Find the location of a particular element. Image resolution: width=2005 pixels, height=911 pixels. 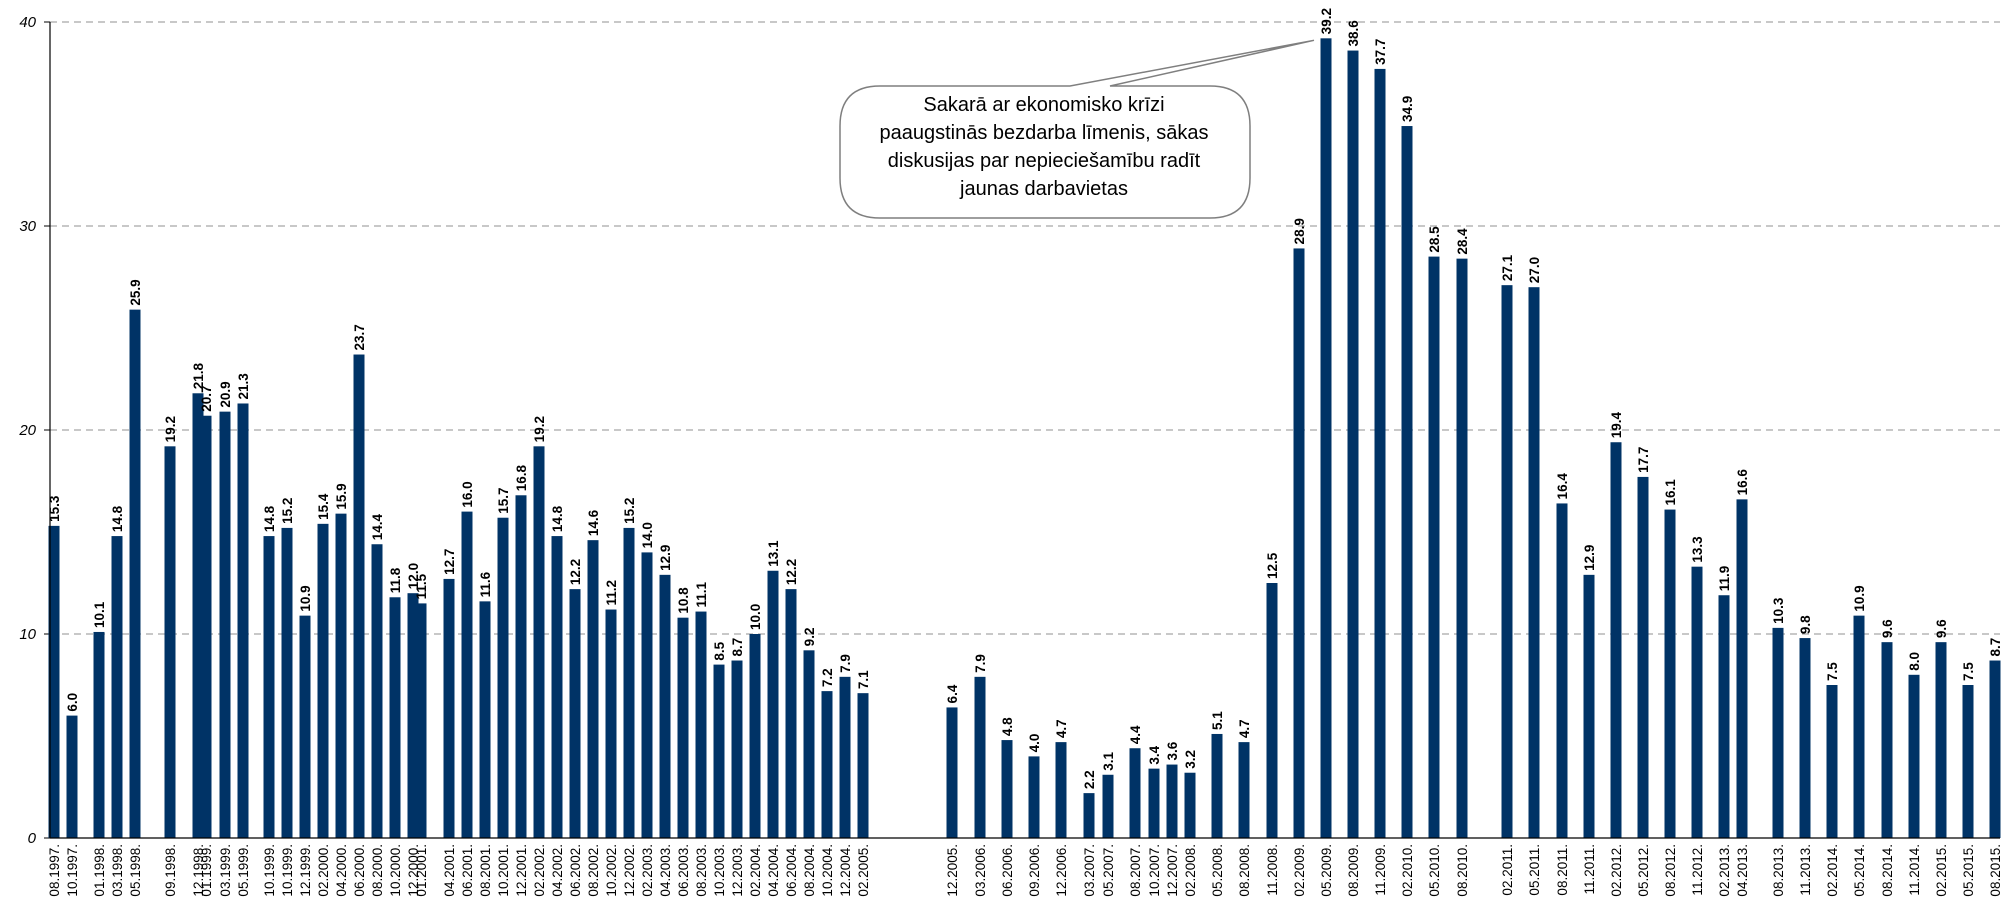

data-label: 10.8 is located at coordinates (683, 600).